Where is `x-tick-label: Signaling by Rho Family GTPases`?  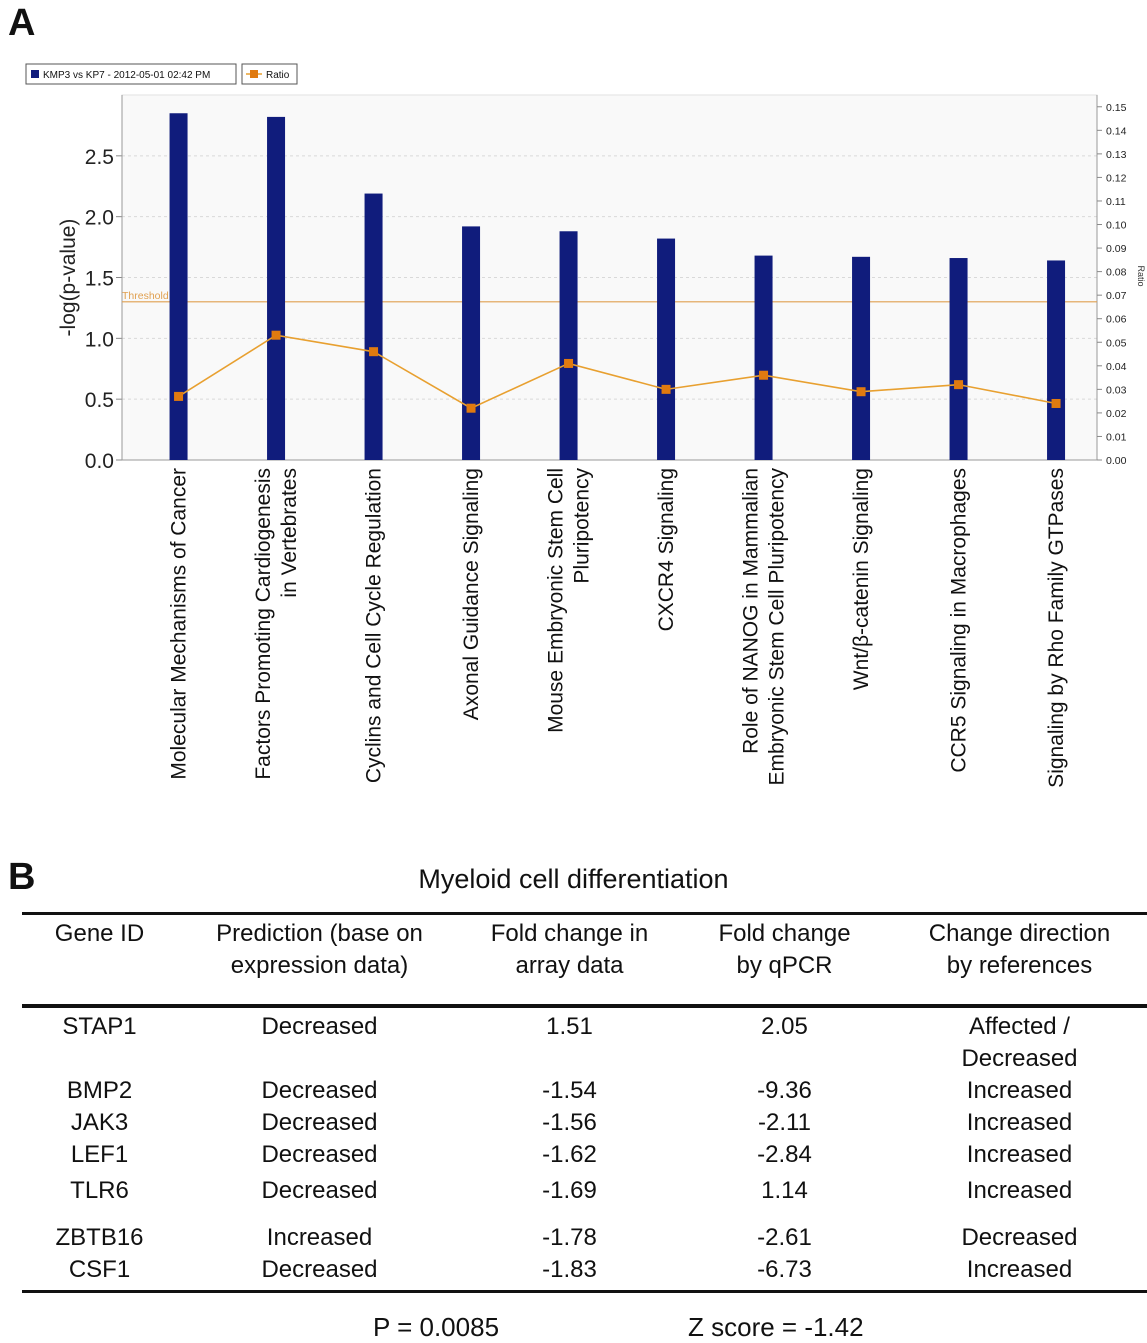
x-tick-label: Signaling by Rho Family GTPases is located at coordinates (1056, 628).